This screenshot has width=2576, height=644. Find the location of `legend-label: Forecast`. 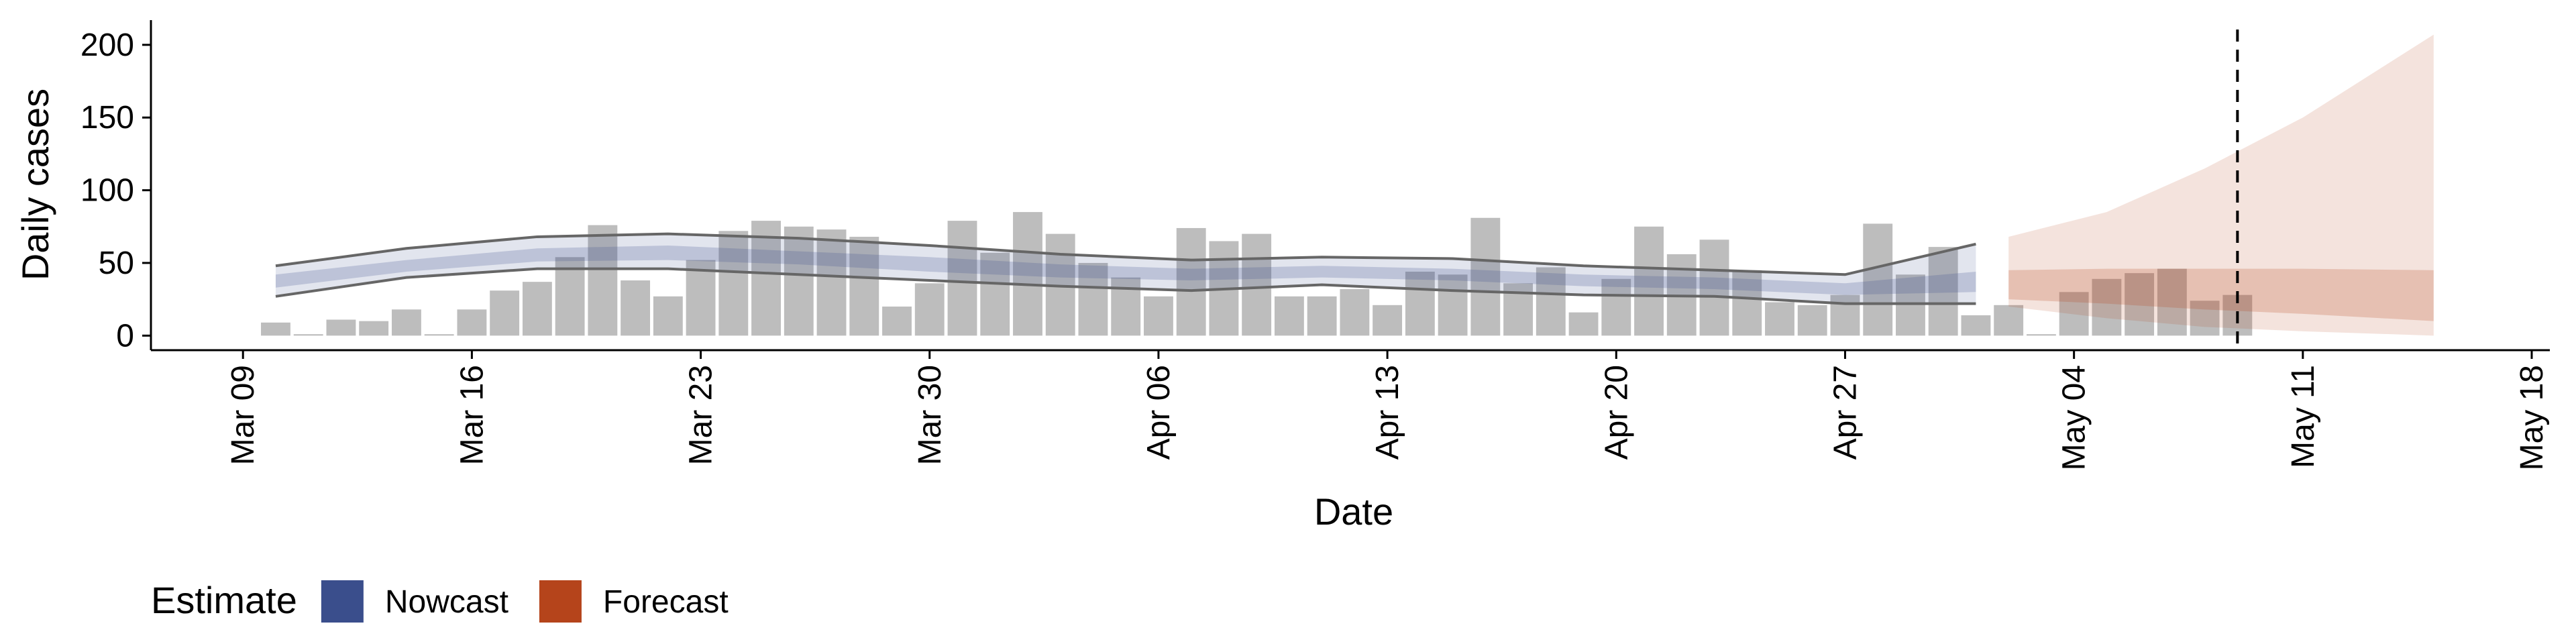

legend-label: Forecast is located at coordinates (666, 602).